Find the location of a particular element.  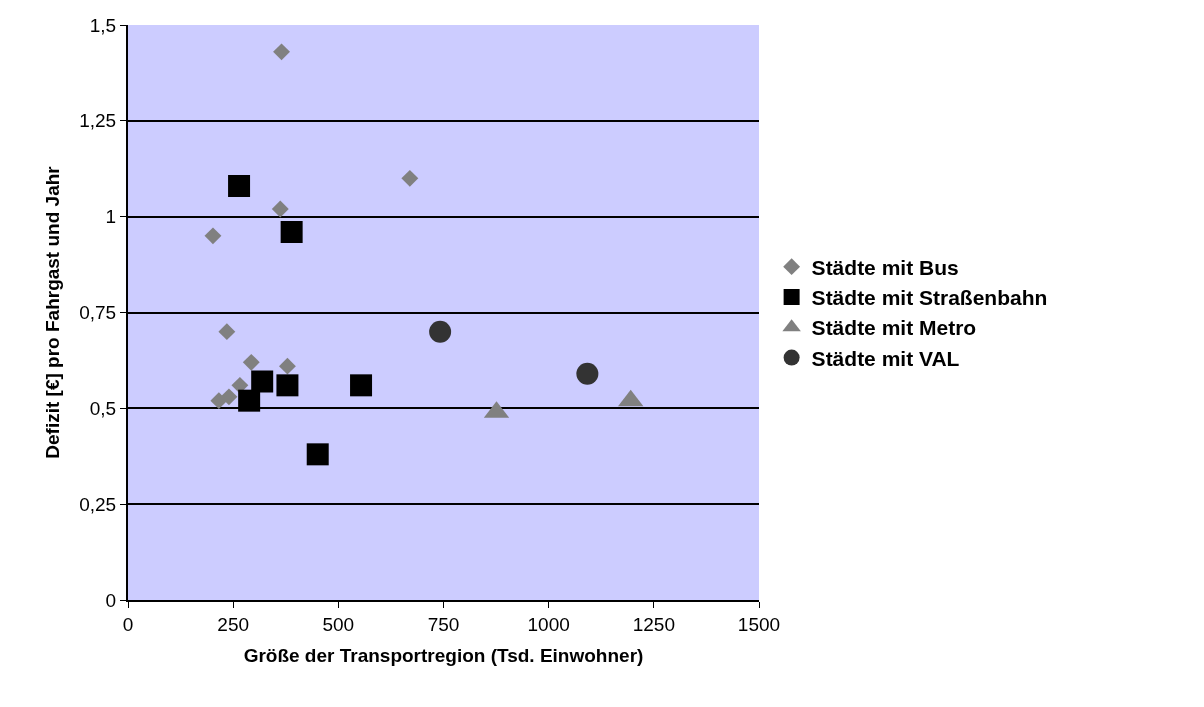

y-tick-label: 1,5 is located at coordinates (103, 25).